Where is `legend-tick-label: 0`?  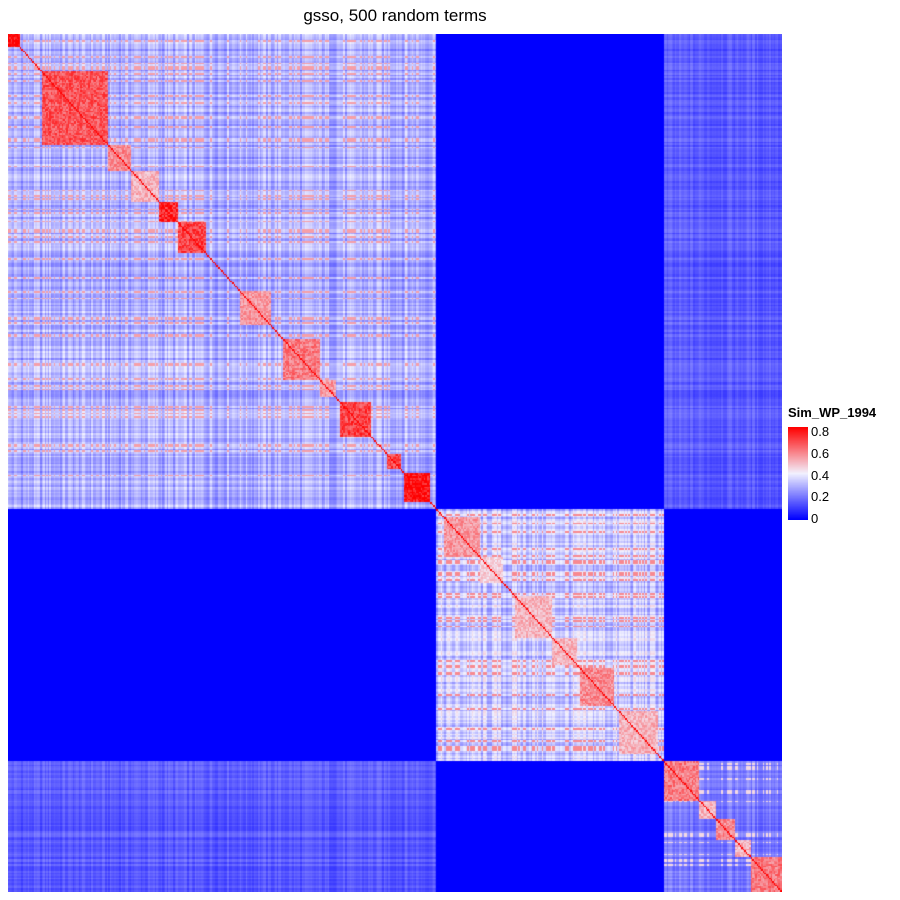 legend-tick-label: 0 is located at coordinates (815, 518).